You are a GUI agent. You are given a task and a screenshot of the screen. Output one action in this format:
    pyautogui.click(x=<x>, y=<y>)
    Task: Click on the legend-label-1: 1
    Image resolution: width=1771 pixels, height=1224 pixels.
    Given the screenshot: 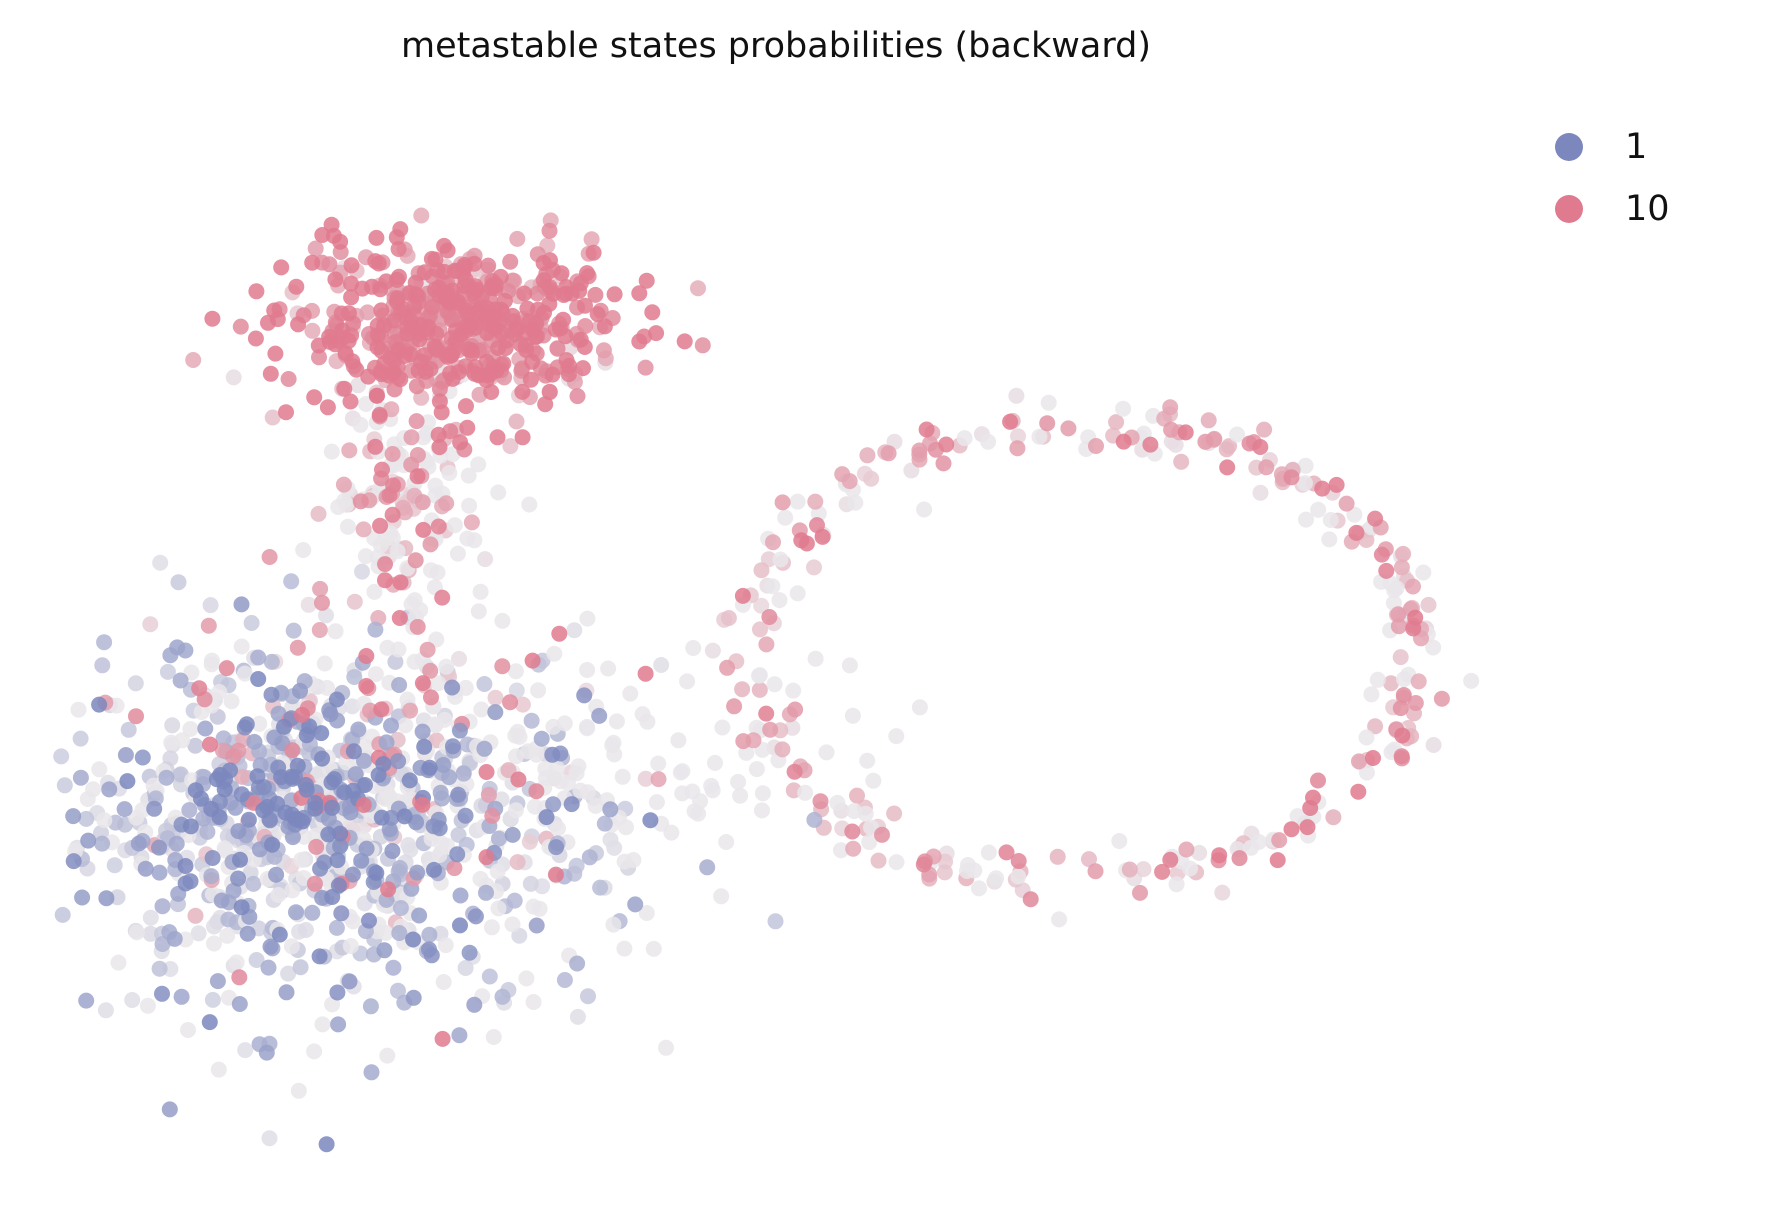 What is the action you would take?
    pyautogui.click(x=1636, y=147)
    